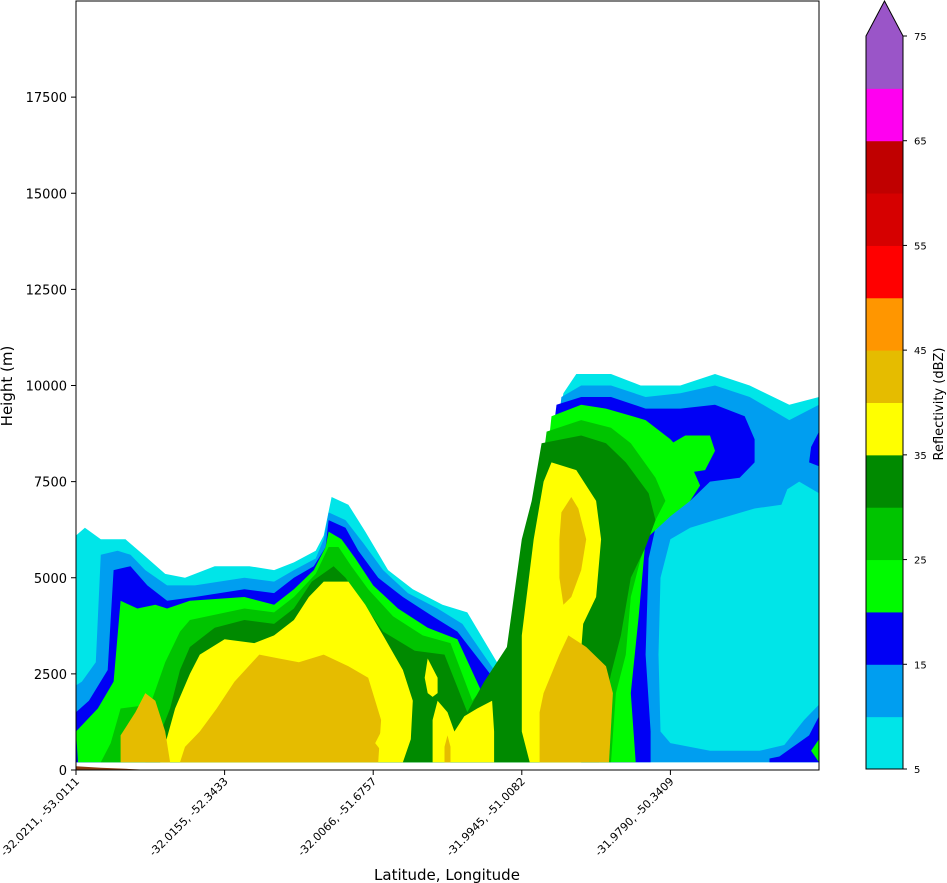 The height and width of the screenshot is (883, 947). Describe the element at coordinates (915, 404) in the screenshot. I see `colorbar-ticks: 5 15 25 35 45 55 65 75` at that location.